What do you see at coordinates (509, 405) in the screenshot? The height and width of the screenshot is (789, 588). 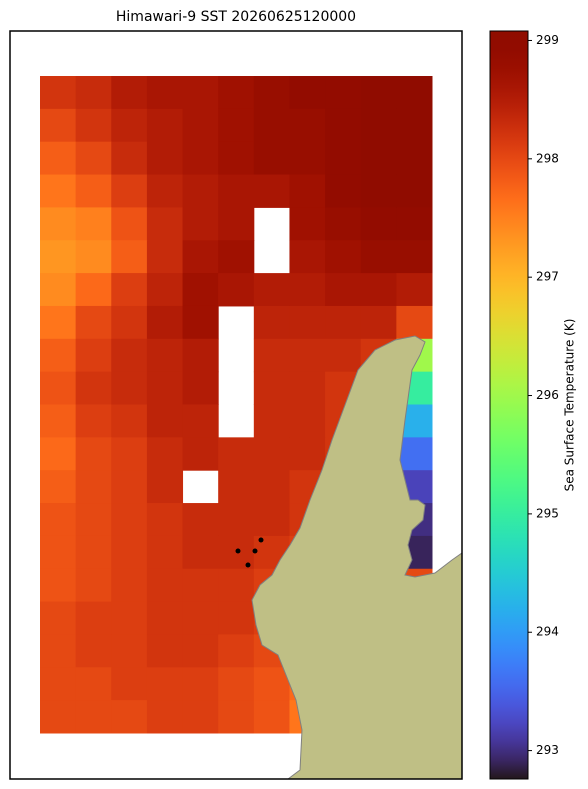 I see `colorbar` at bounding box center [509, 405].